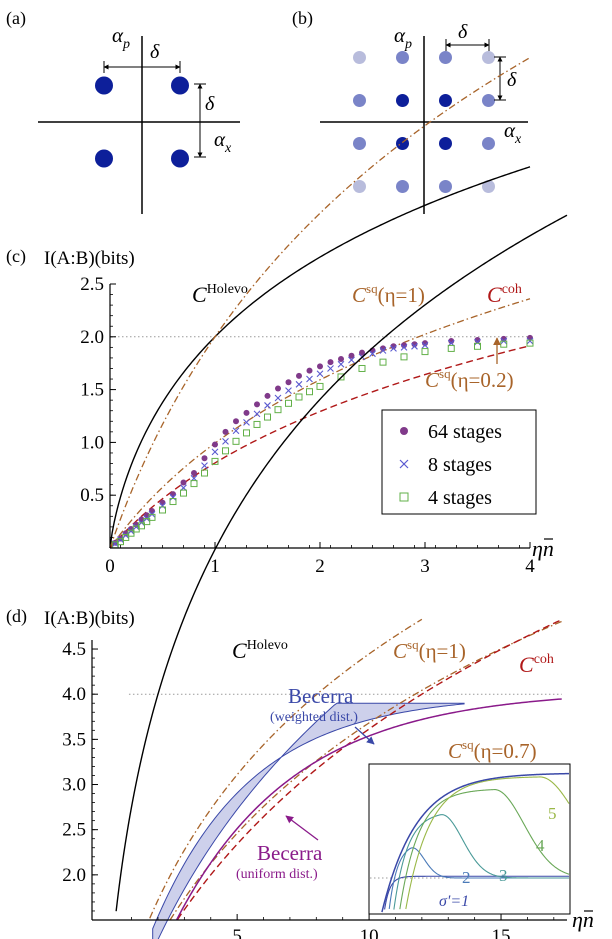 This screenshot has height=939, width=612. What do you see at coordinates (364, 735) in the screenshot?
I see `becerra-weighted-arrow` at bounding box center [364, 735].